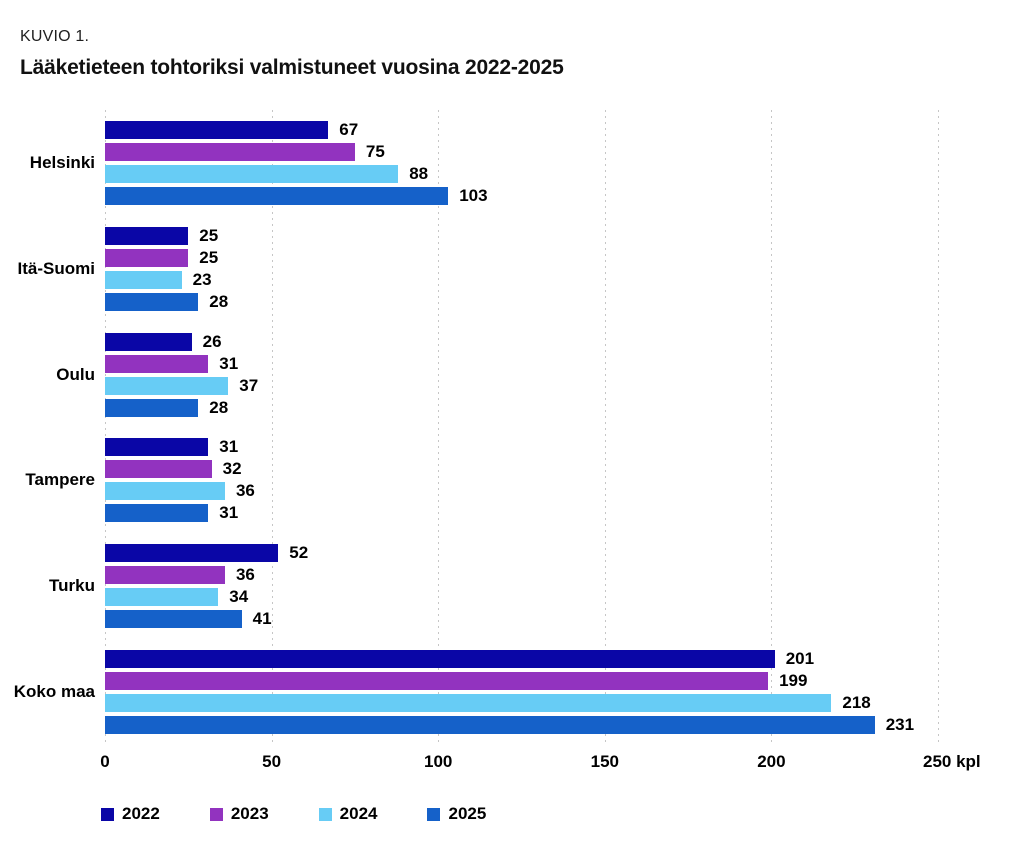  What do you see at coordinates (521, 385) in the screenshot?
I see `bar-row: 37` at bounding box center [521, 385].